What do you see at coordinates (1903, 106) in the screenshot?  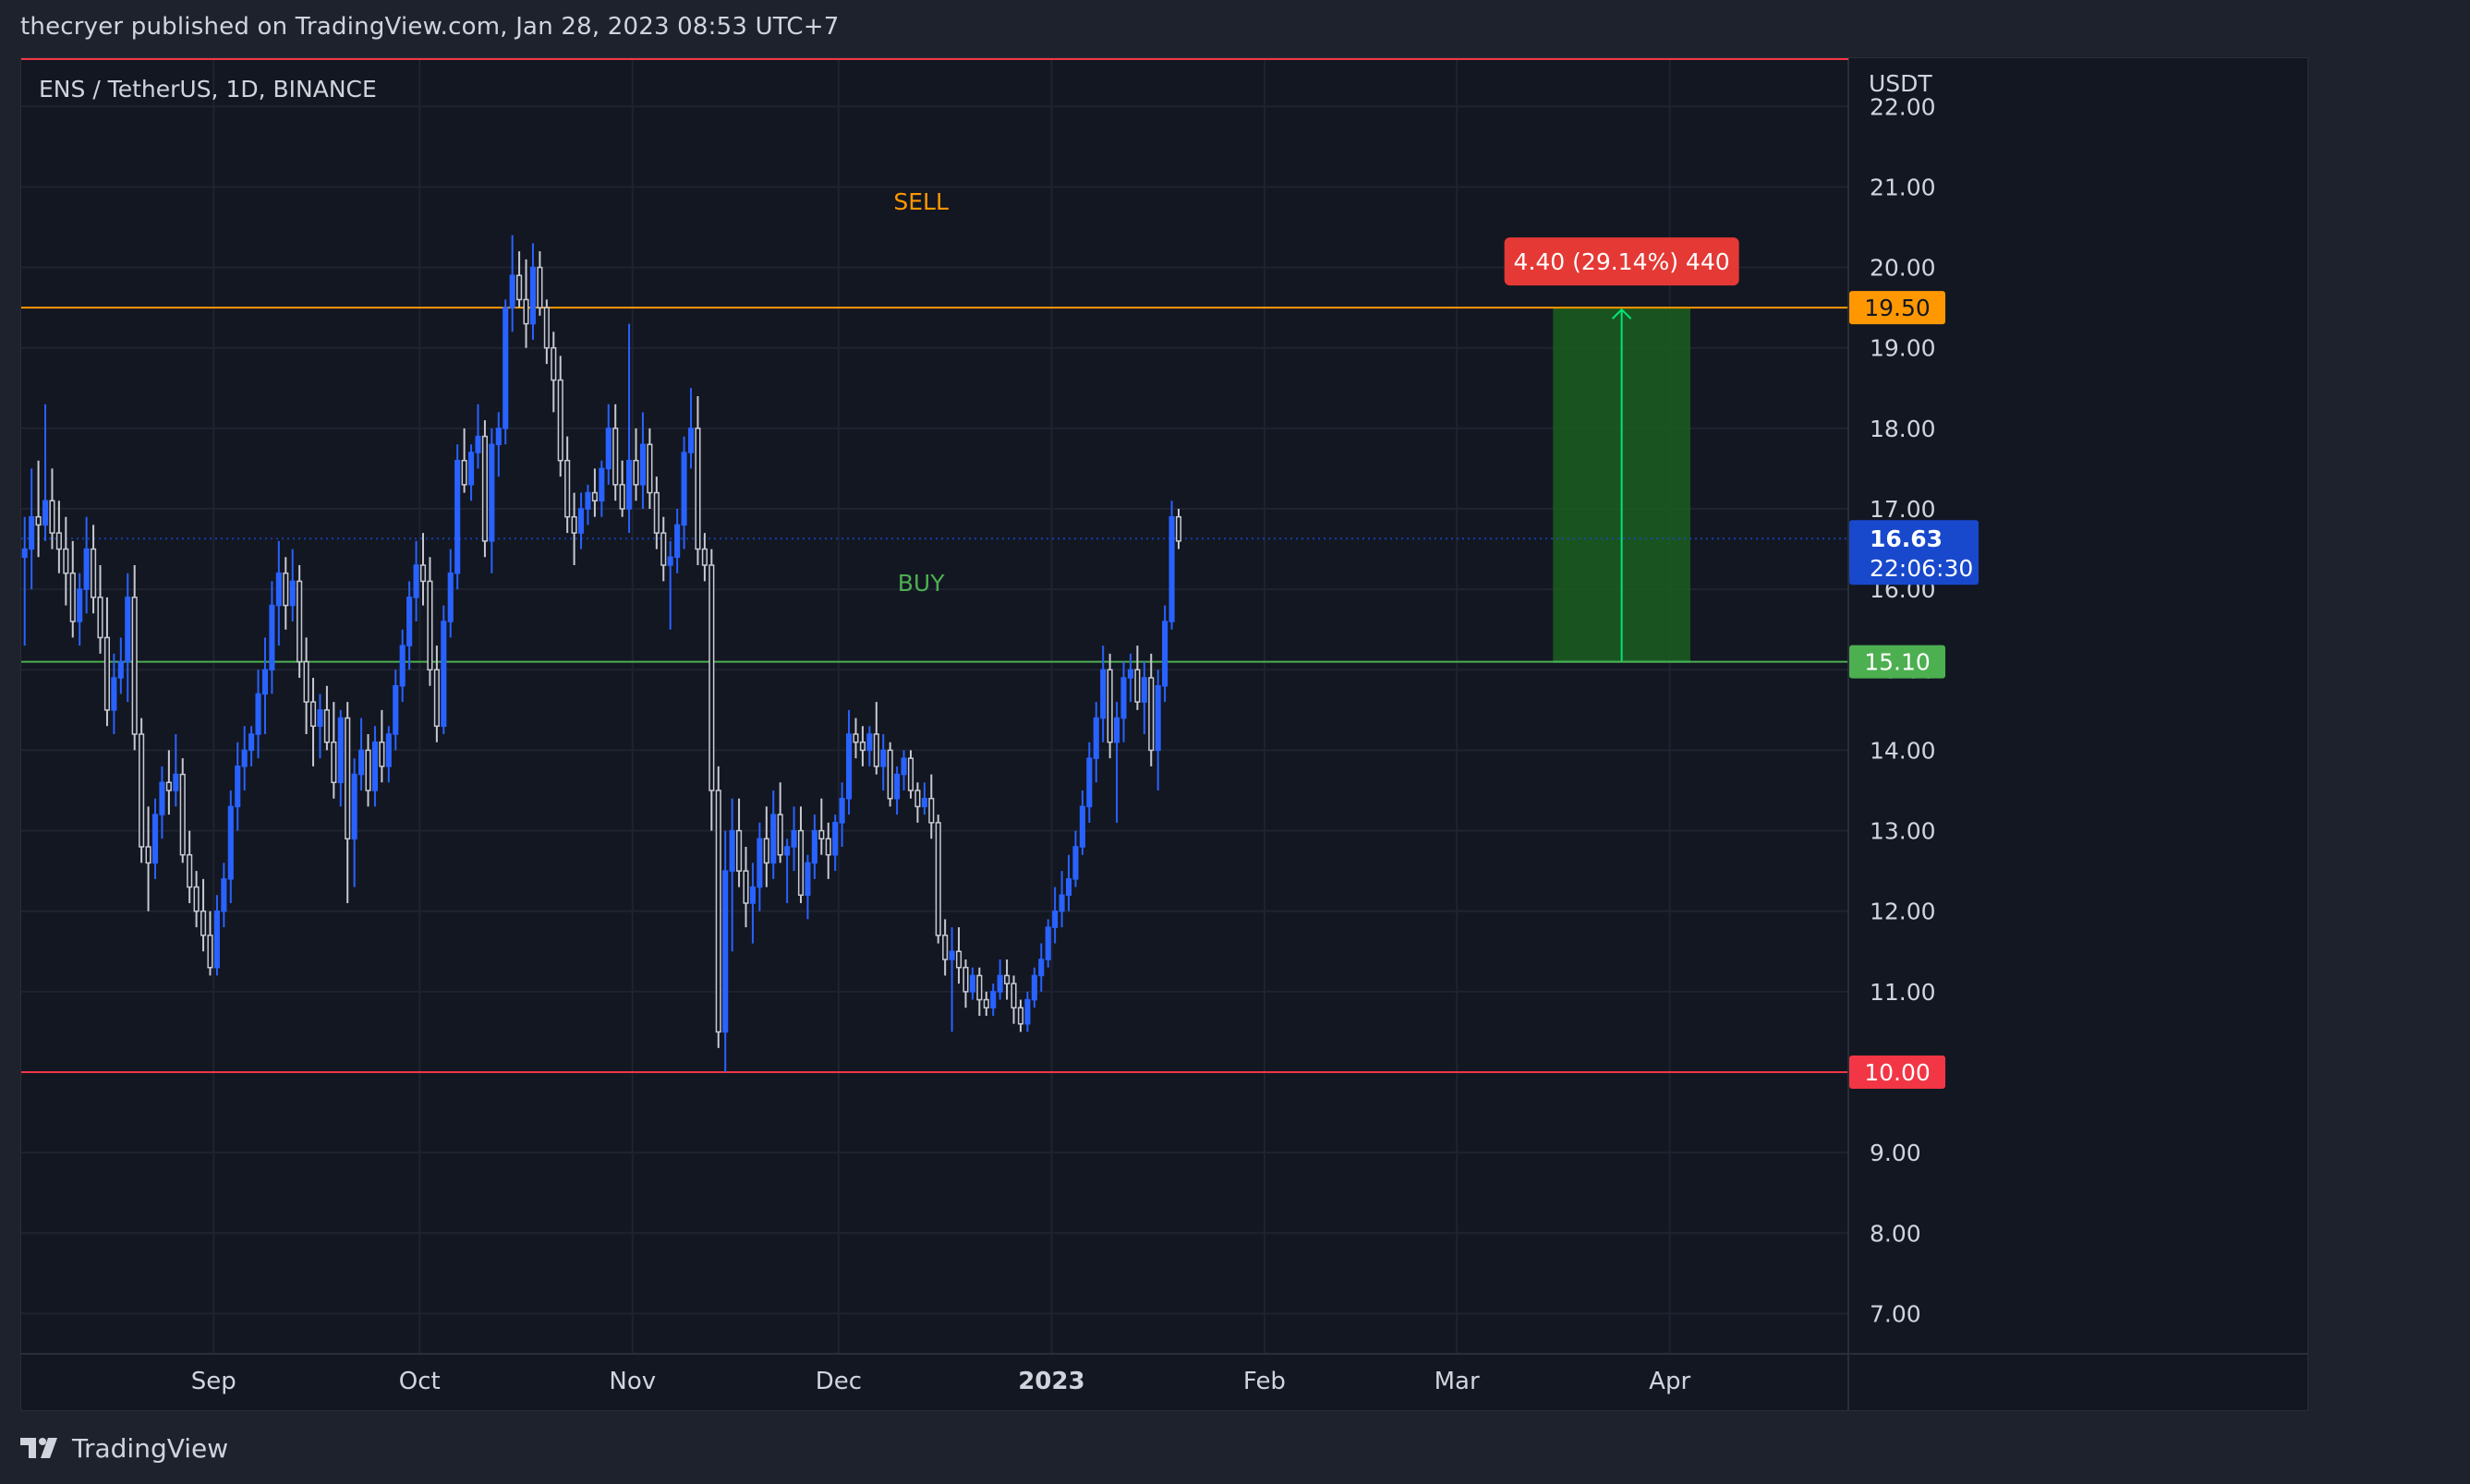 I see `y-tick-label: 22.00` at bounding box center [1903, 106].